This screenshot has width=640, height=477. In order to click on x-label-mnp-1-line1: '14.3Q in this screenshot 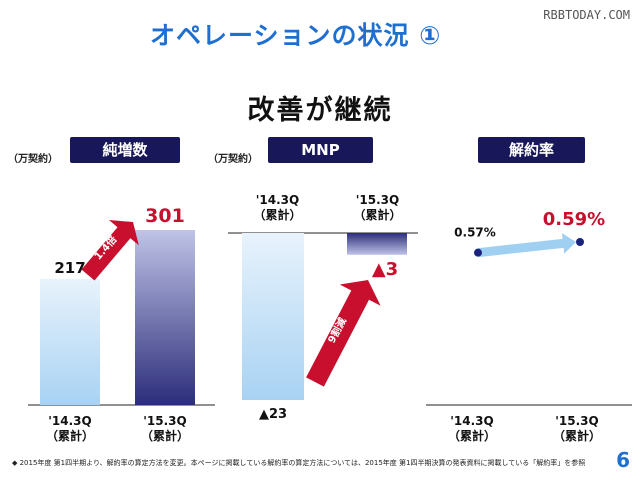, I will do `click(277, 200)`.